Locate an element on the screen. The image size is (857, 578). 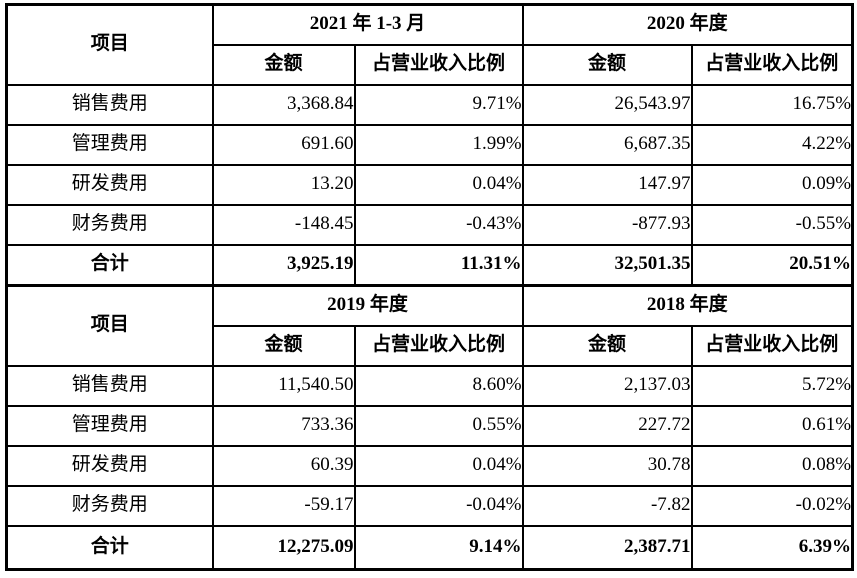
table-row-total-1: 合计 3,925.19 11.31% 32,501.35 20.51% is located at coordinates (429, 265).